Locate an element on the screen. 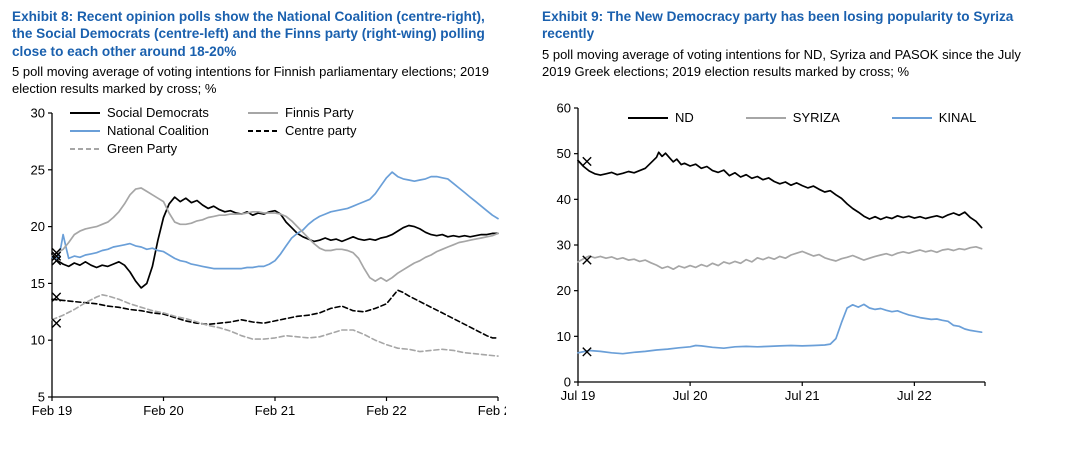  x-tick-label: Feb 22 is located at coordinates (386, 410).